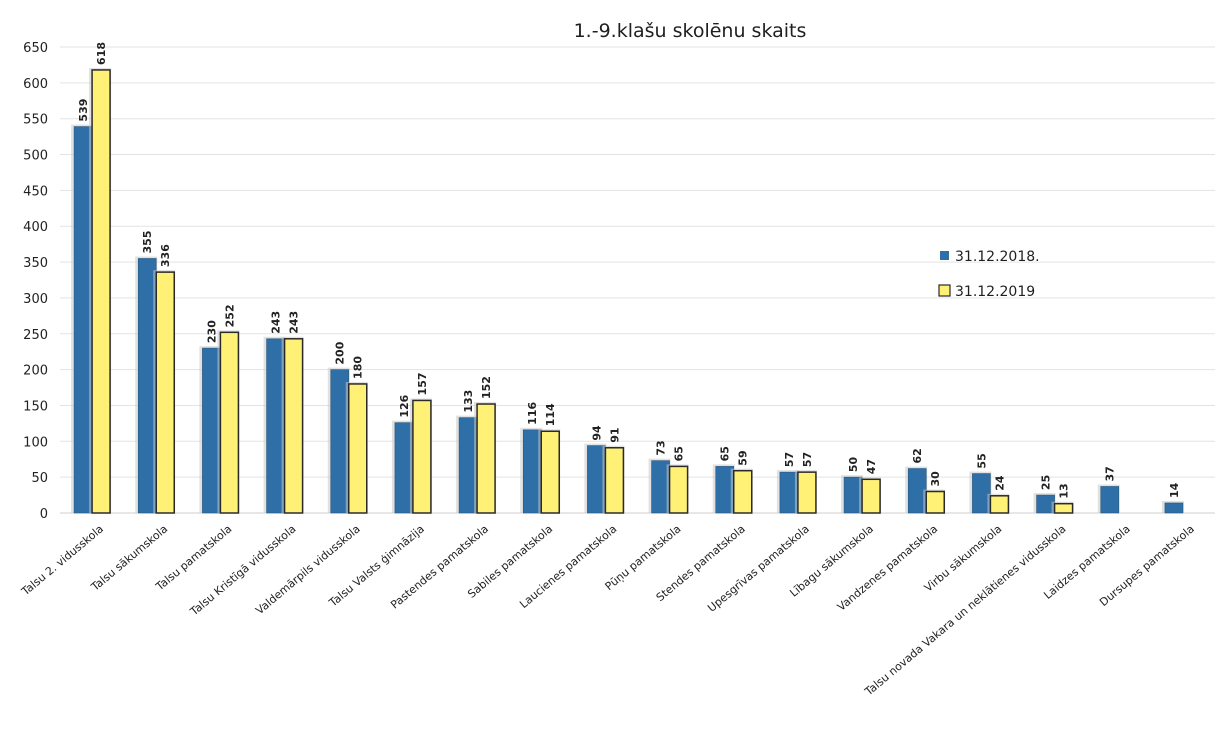 The height and width of the screenshot is (743, 1222). Describe the element at coordinates (147, 242) in the screenshot. I see `data-label: 355` at that location.